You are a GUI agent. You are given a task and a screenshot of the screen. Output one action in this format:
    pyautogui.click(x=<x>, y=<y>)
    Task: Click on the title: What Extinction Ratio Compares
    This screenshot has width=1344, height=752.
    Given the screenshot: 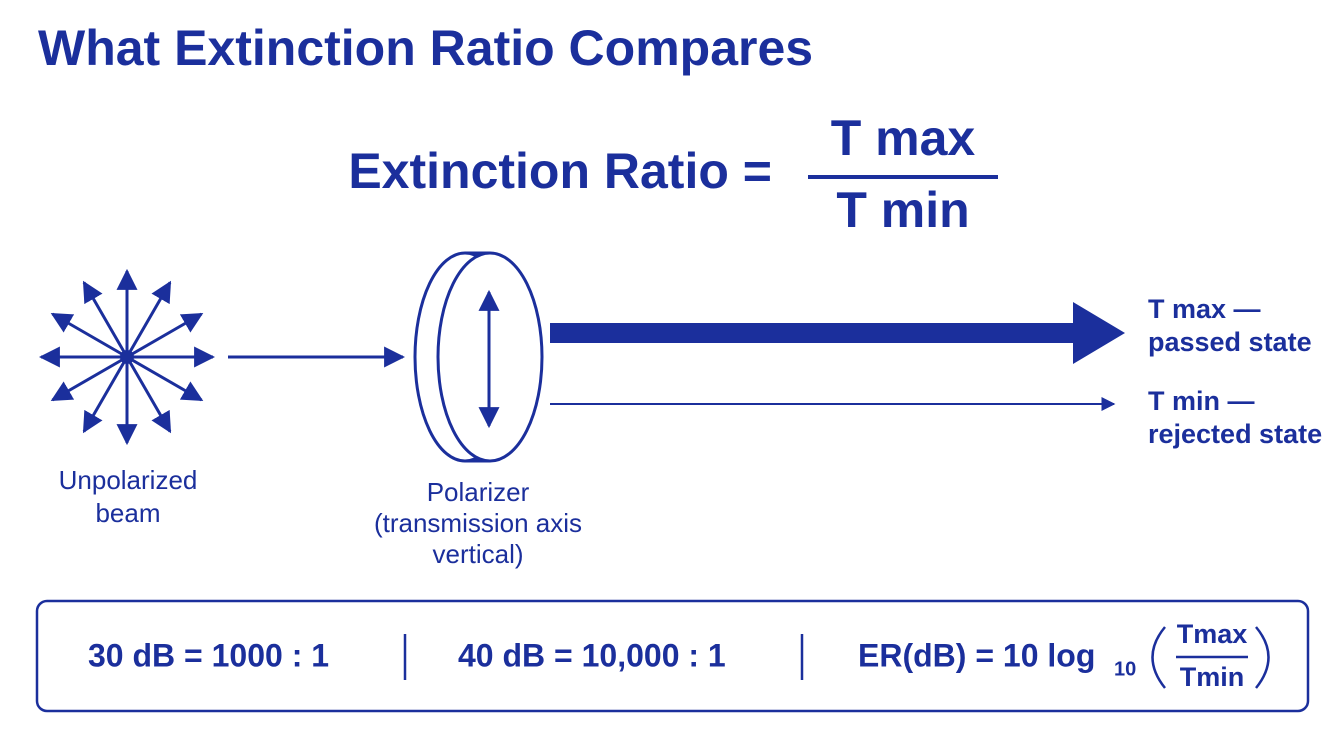 What is the action you would take?
    pyautogui.click(x=425, y=48)
    